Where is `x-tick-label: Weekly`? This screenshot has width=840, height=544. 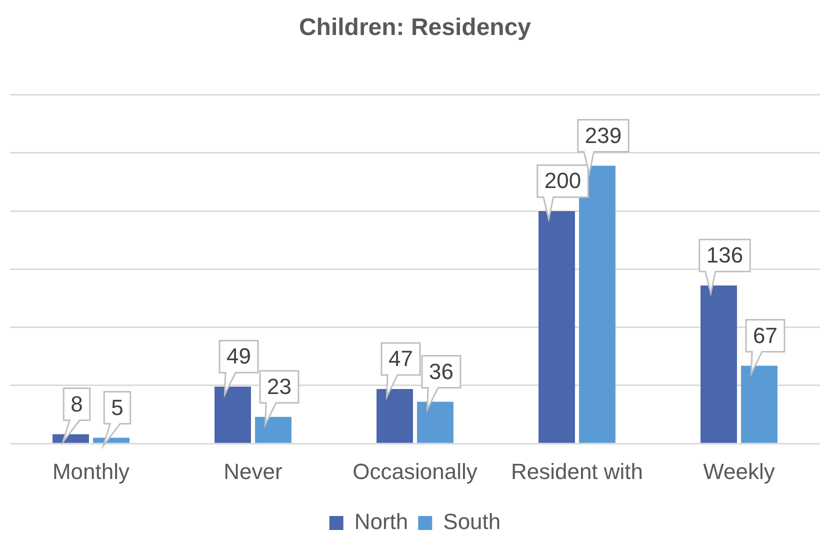 x-tick-label: Weekly is located at coordinates (739, 471).